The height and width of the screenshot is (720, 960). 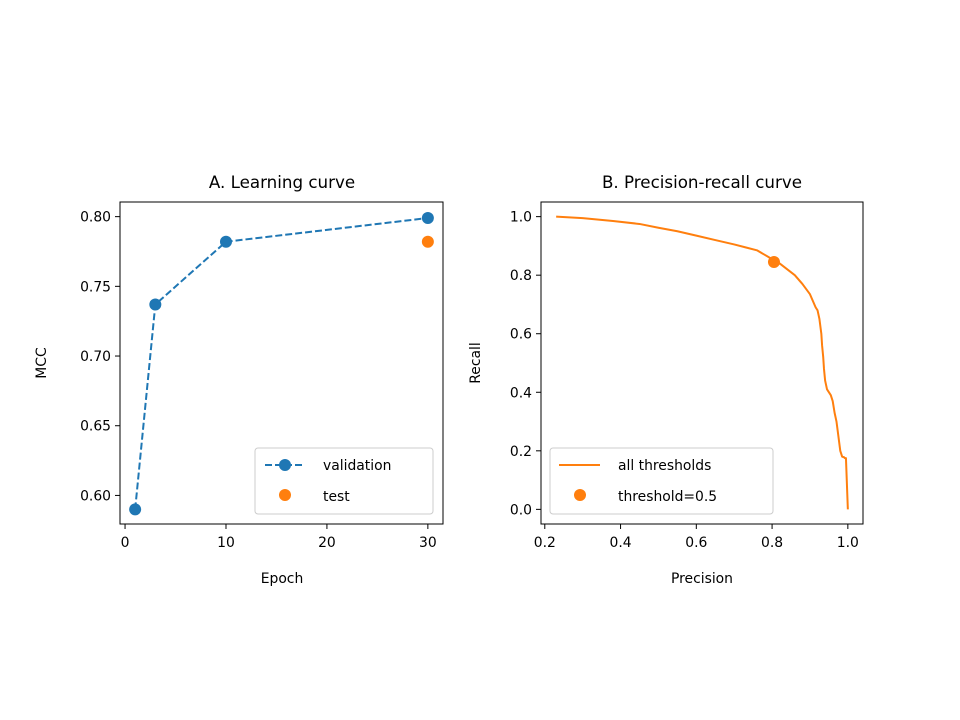 I want to click on panel-a-y-tick-label: 0.60, so click(x=95, y=496).